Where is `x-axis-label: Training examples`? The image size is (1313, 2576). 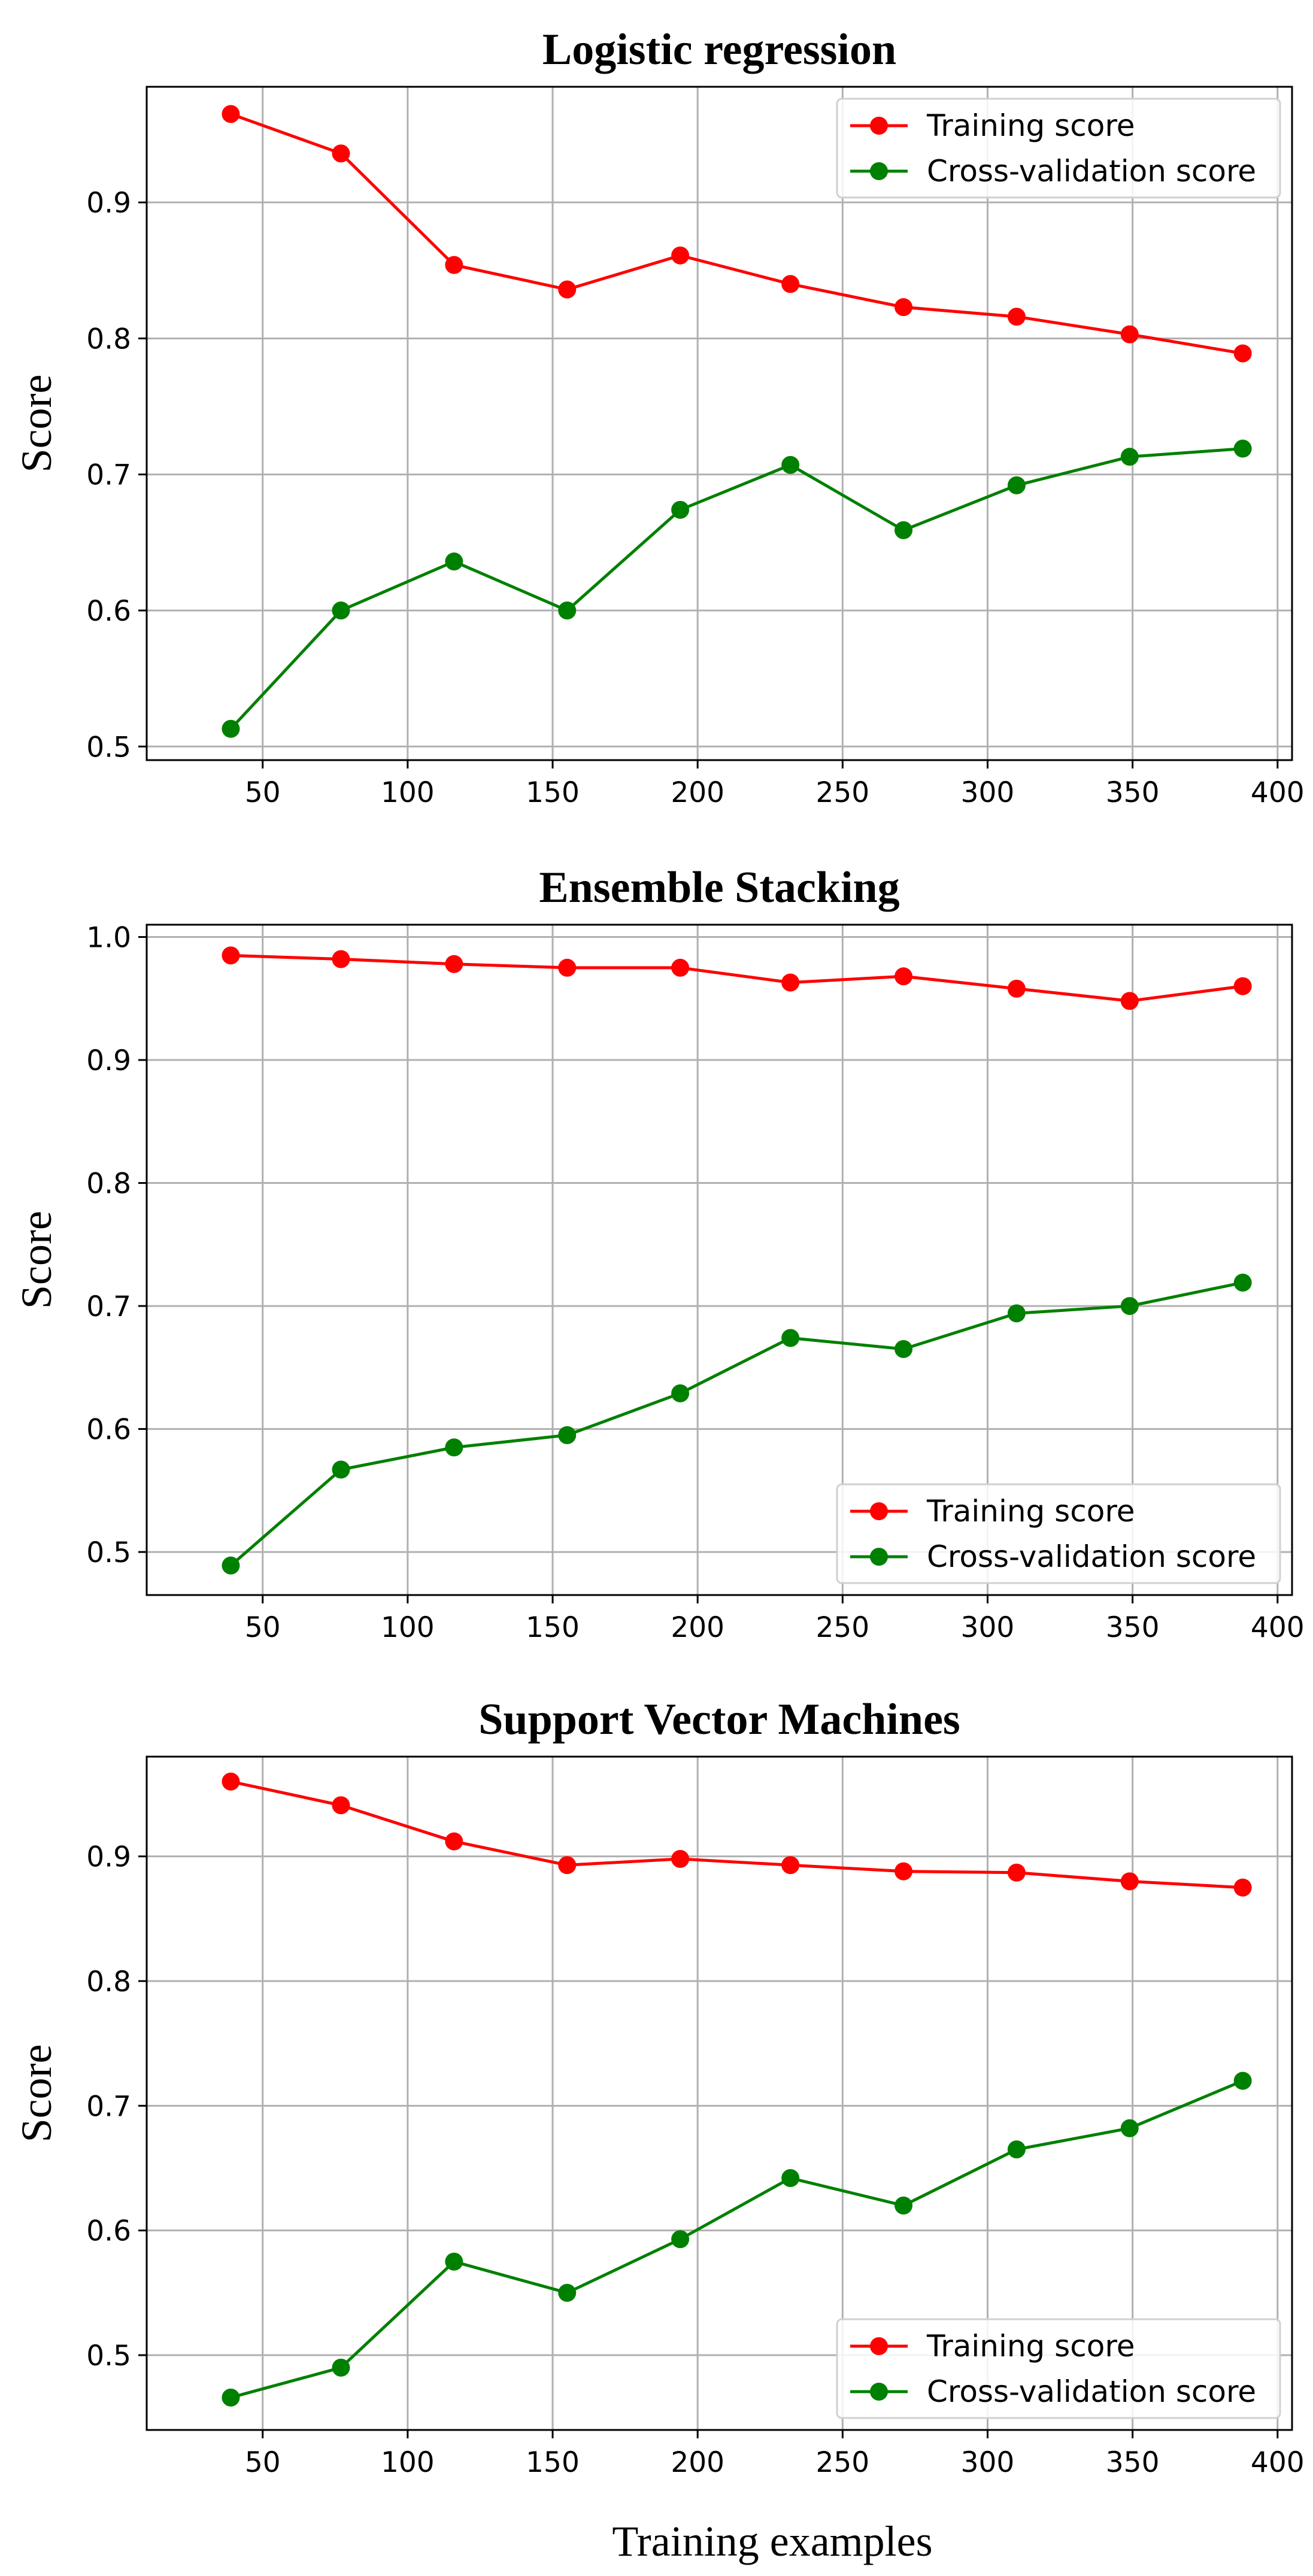
x-axis-label: Training examples is located at coordinates (772, 2541).